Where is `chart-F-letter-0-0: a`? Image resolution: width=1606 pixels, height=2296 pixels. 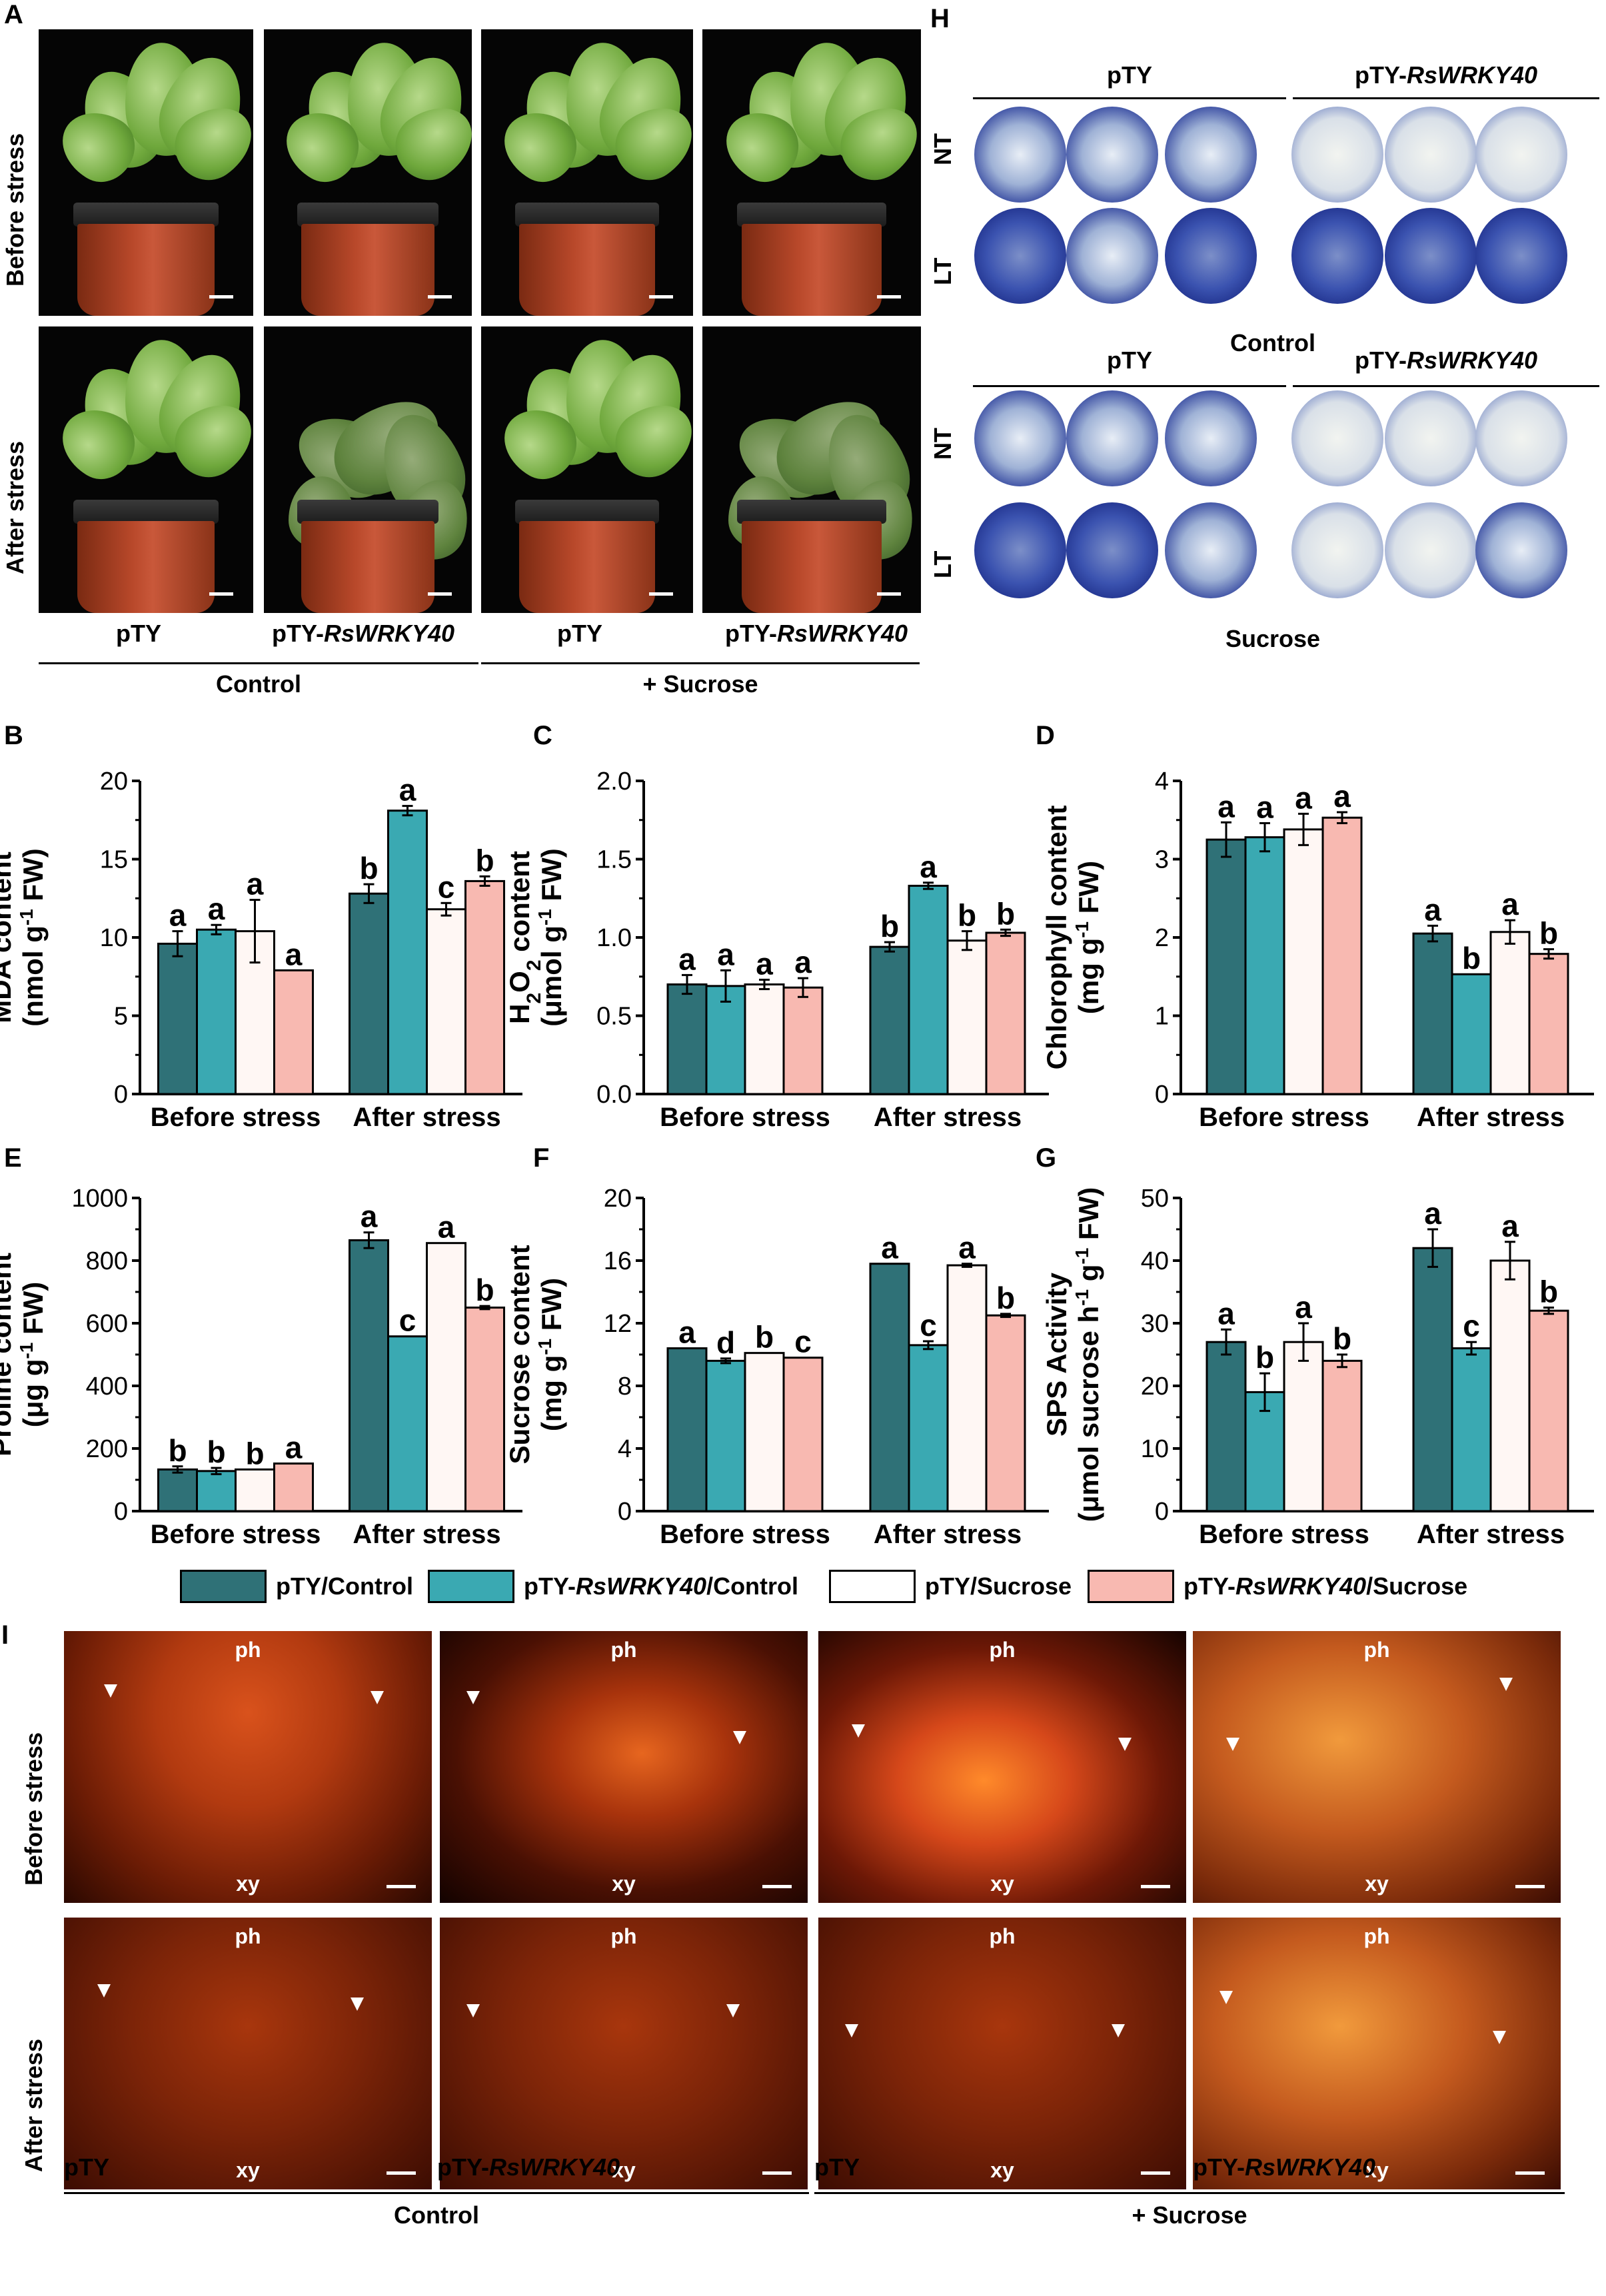
chart-F-letter-0-0: a is located at coordinates (687, 1332).